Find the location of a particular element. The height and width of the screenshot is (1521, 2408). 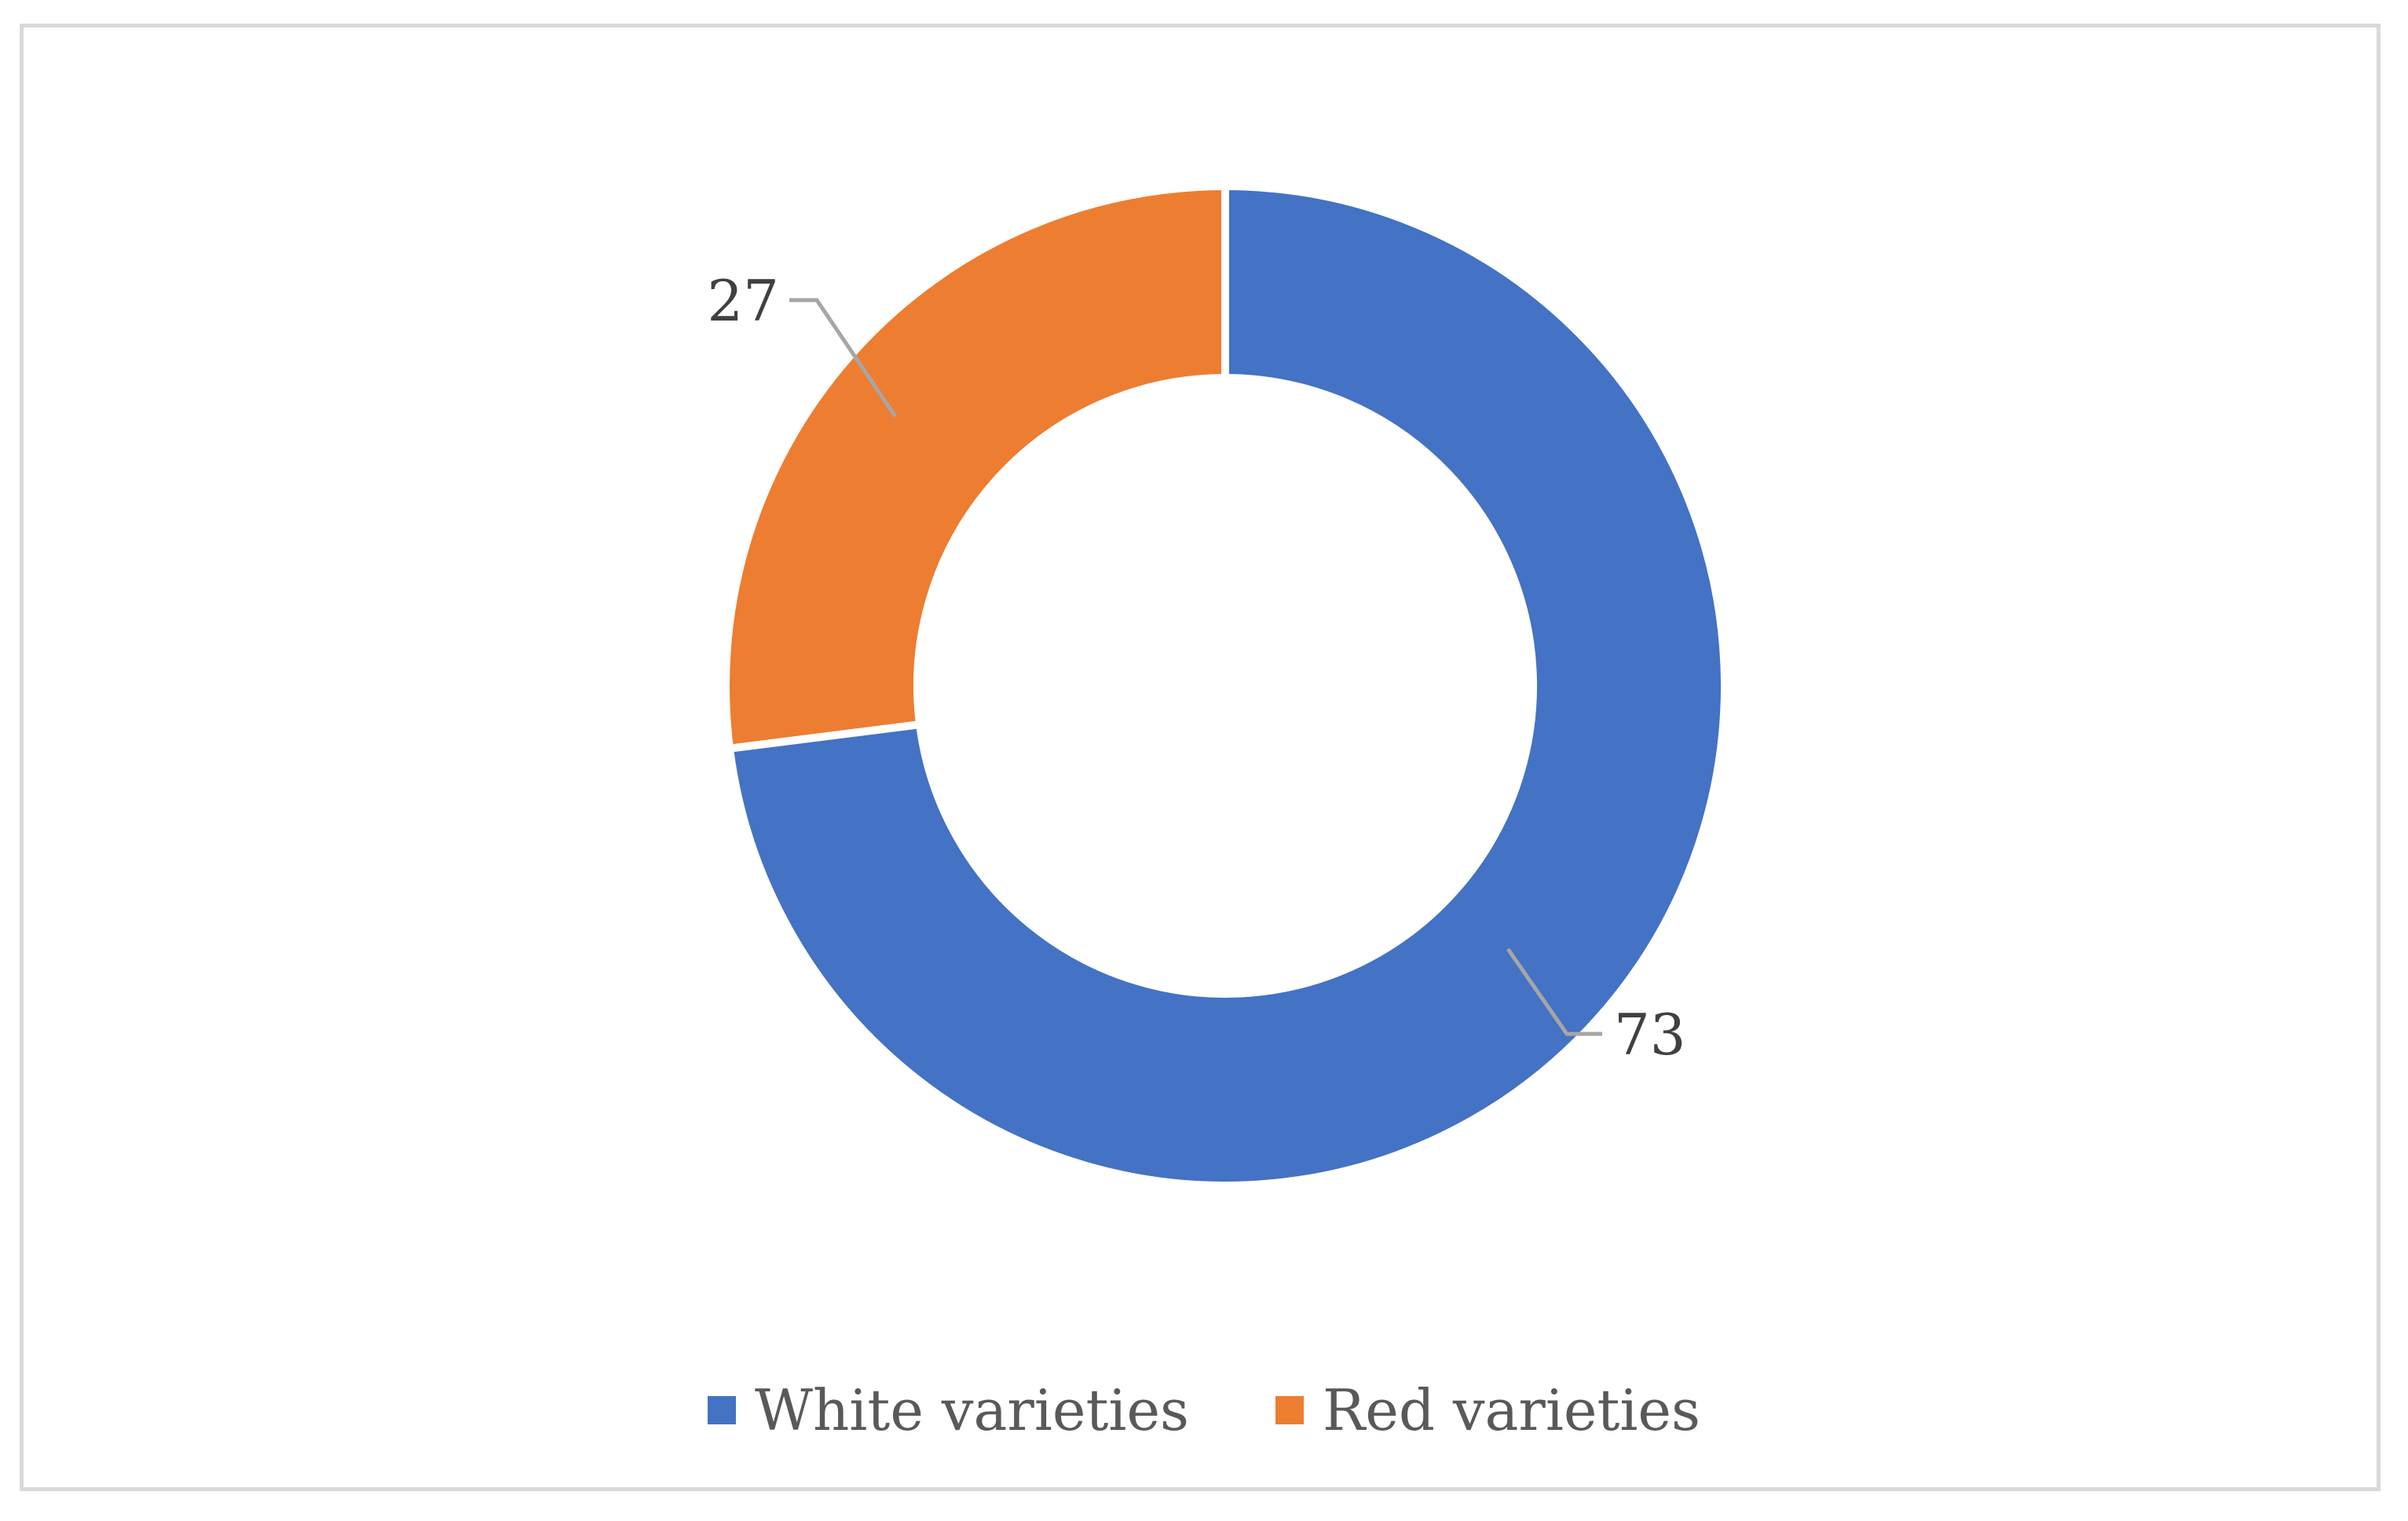

legend-swatch-white-varieties is located at coordinates (722, 1410).